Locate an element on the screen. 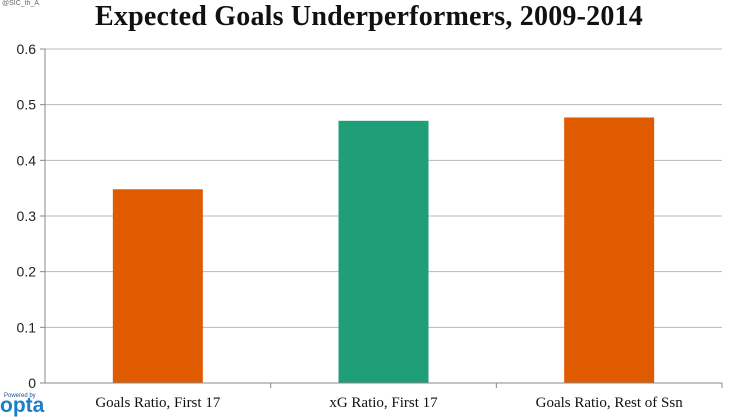 Image resolution: width=738 pixels, height=417 pixels. x-tick-label: xG Ratio, First 17 is located at coordinates (383, 403).